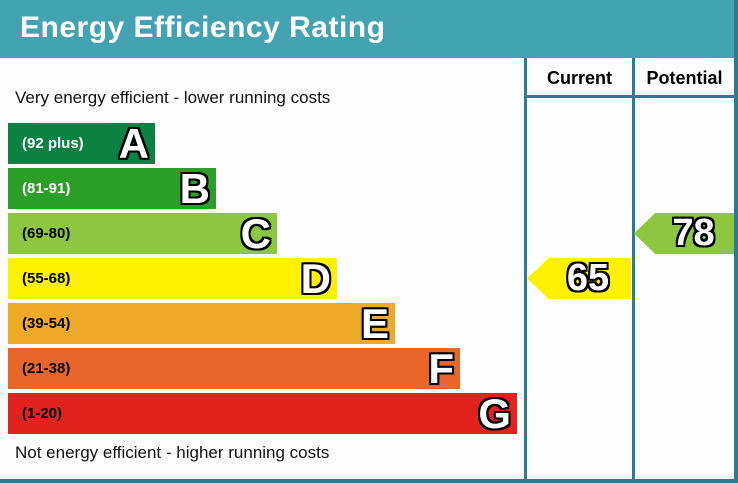 The height and width of the screenshot is (483, 738). What do you see at coordinates (112, 188) in the screenshot?
I see `band-b: (81-91) B` at bounding box center [112, 188].